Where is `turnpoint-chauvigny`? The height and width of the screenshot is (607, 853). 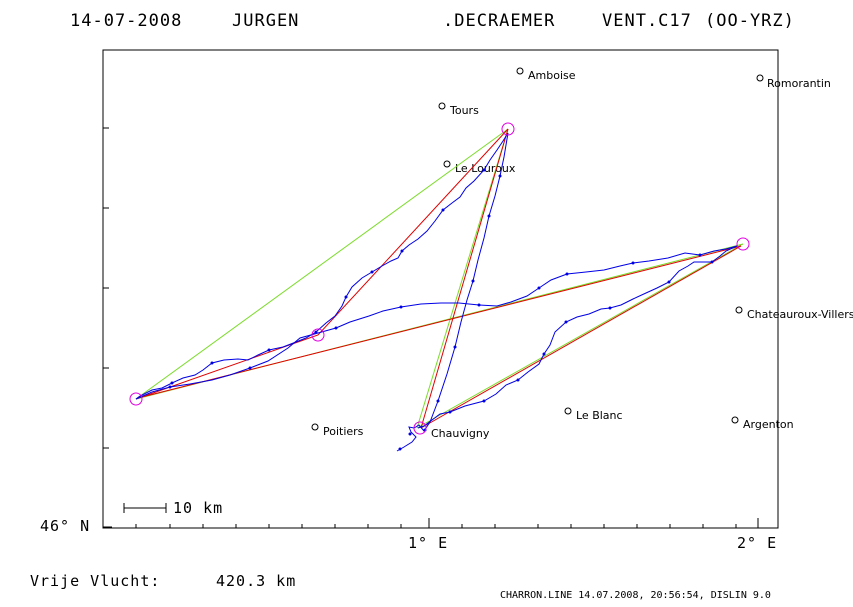 turnpoint-chauvigny is located at coordinates (420, 428).